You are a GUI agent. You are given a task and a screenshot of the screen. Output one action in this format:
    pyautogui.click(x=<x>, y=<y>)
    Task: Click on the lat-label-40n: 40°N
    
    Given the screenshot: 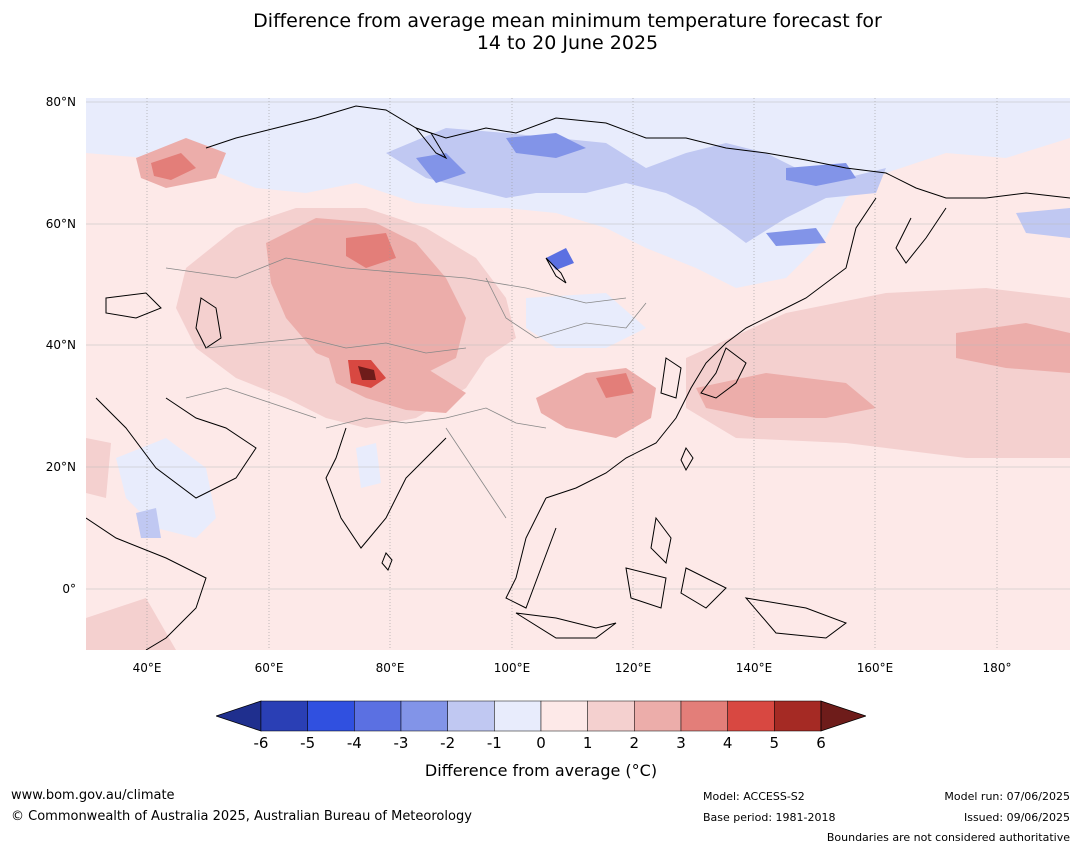 What is the action you would take?
    pyautogui.click(x=60, y=345)
    